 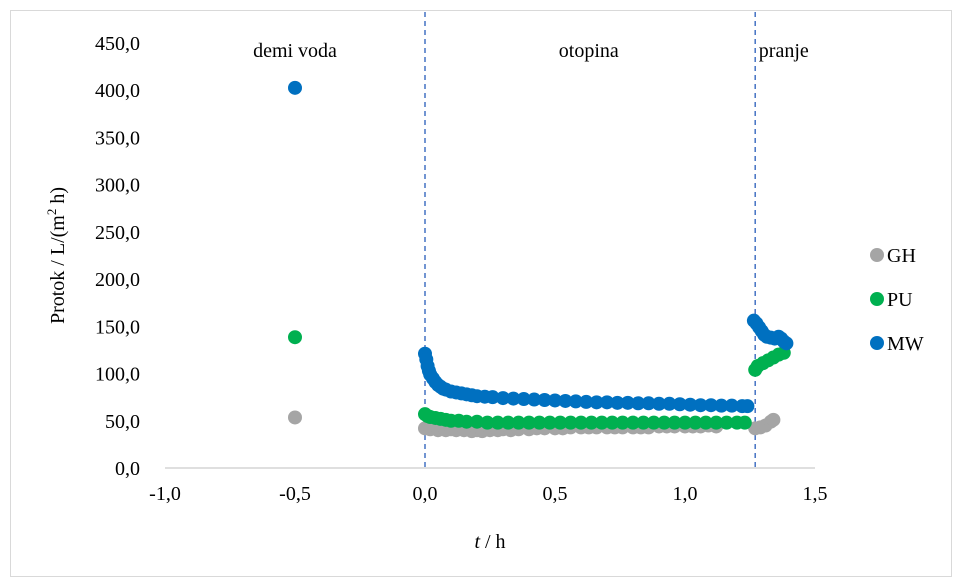 I want to click on y-tick-label: 350,0, so click(x=117, y=138).